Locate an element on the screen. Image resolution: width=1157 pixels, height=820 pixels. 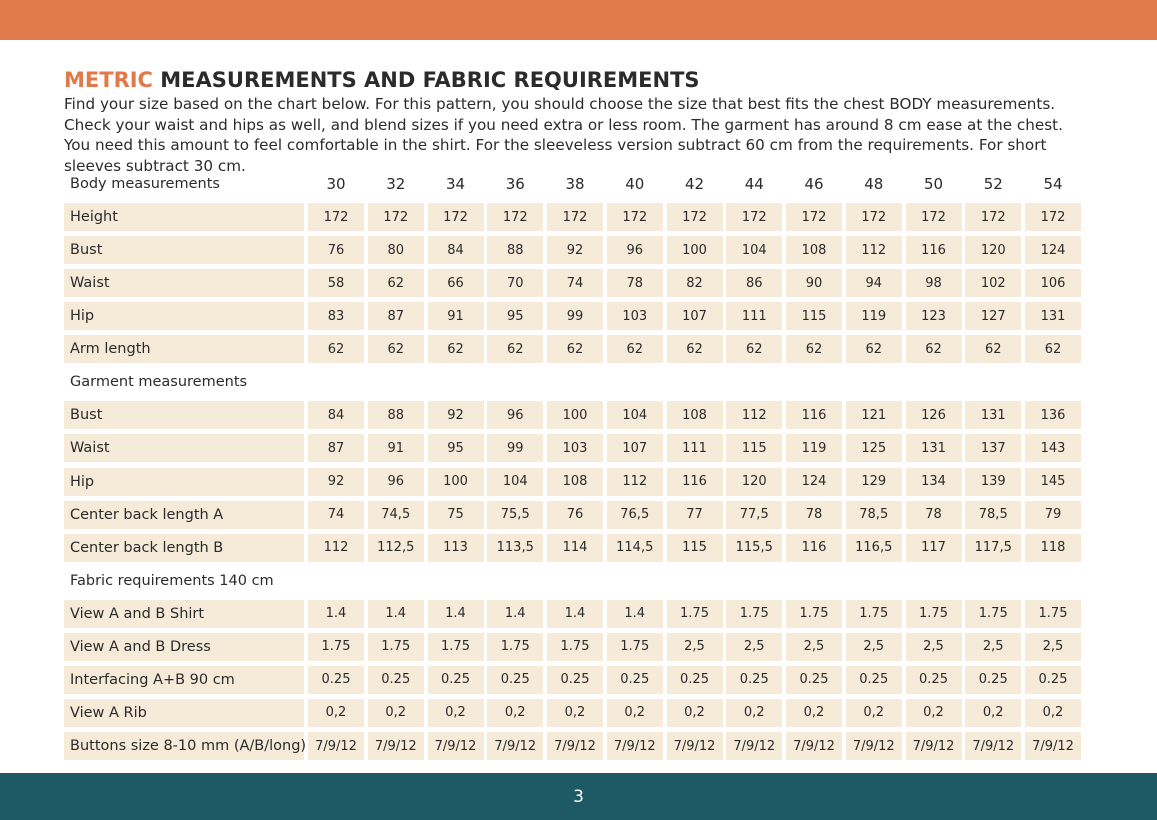
value-cell: 143 is located at coordinates (1053, 448).